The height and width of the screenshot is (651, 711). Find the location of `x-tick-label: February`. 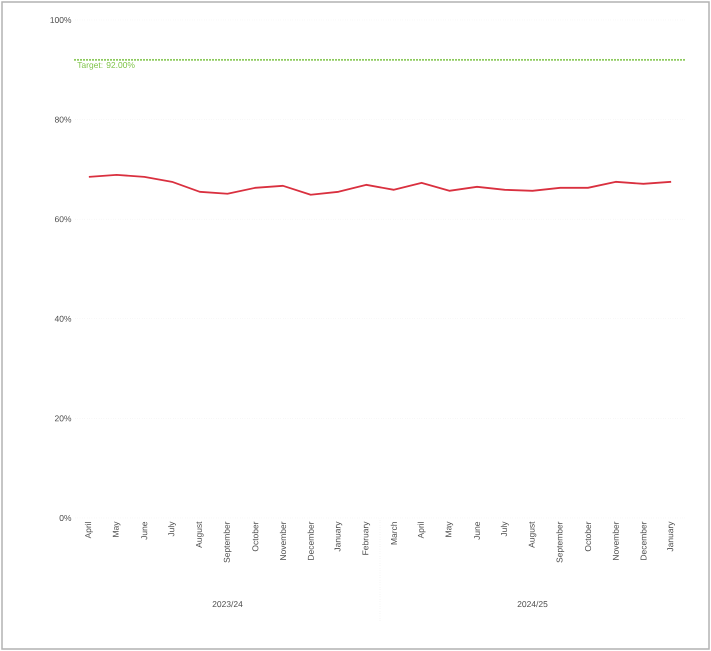

x-tick-label: February is located at coordinates (366, 538).